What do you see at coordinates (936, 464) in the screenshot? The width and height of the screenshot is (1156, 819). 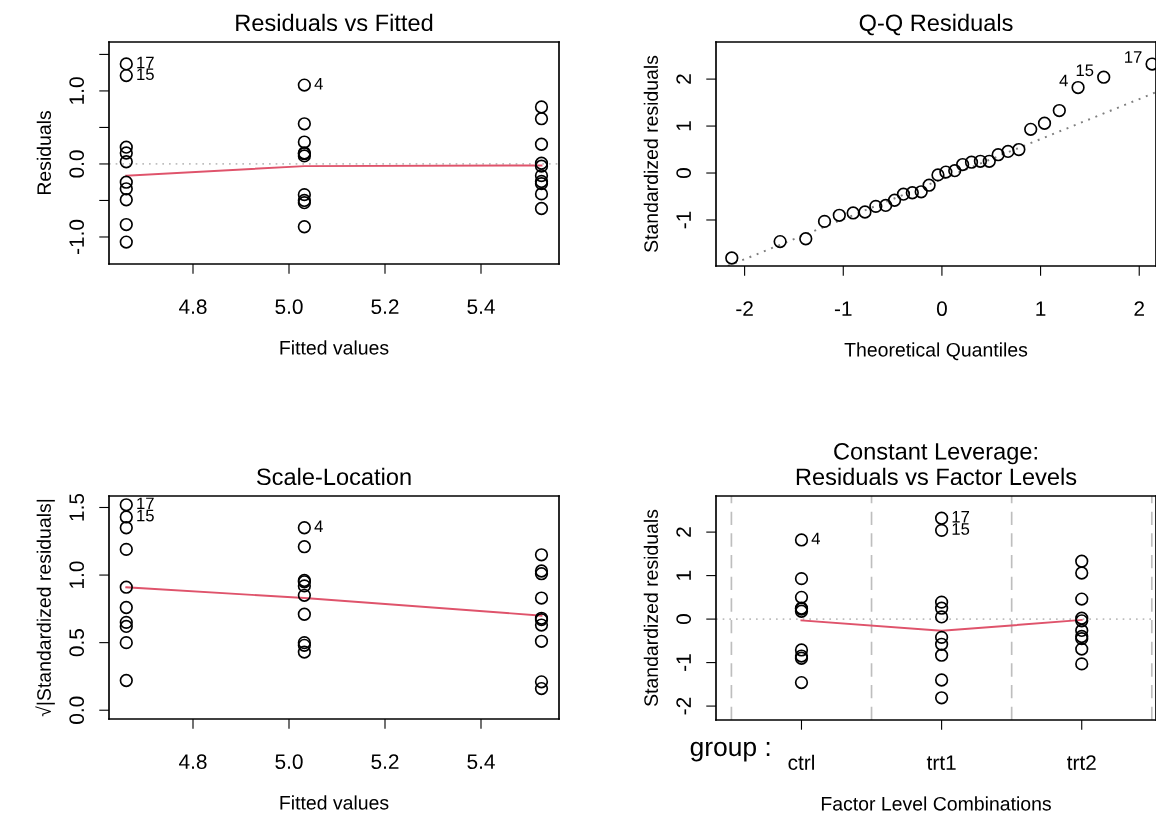 I see `chart-title: Constant Leverage: Residuals vs Factor Levels` at bounding box center [936, 464].